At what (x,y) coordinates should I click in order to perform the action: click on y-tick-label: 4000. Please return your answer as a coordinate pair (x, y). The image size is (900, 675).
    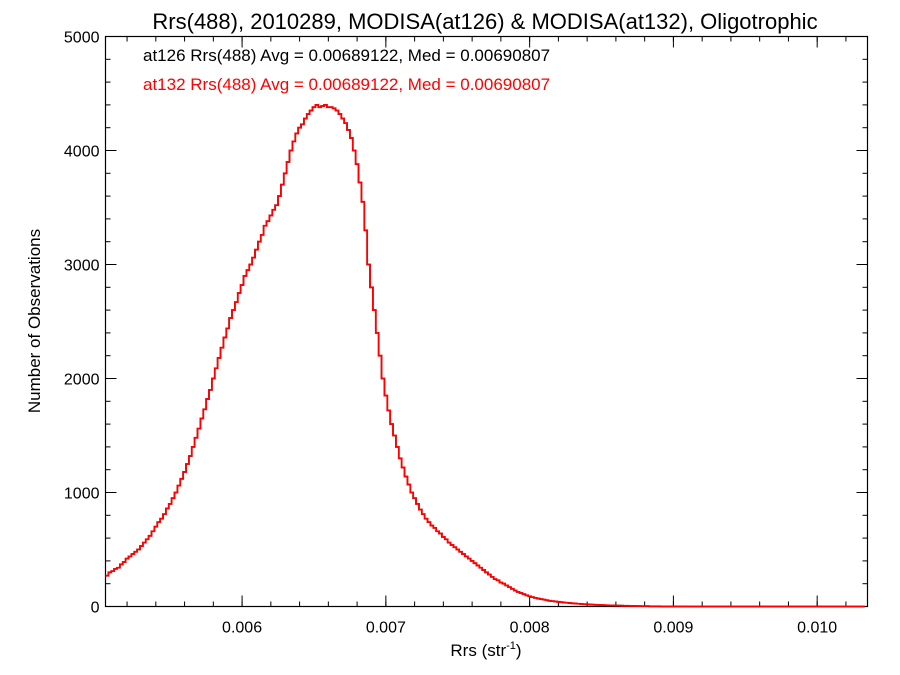
    Looking at the image, I should click on (82, 152).